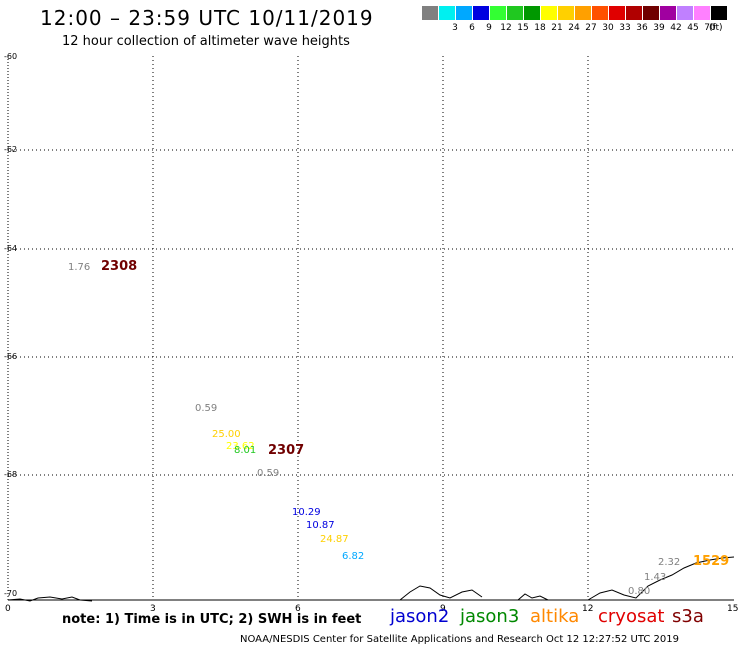 The width and height of the screenshot is (740, 650). Describe the element at coordinates (11, 248) in the screenshot. I see `lat-tick-64: -64` at that location.